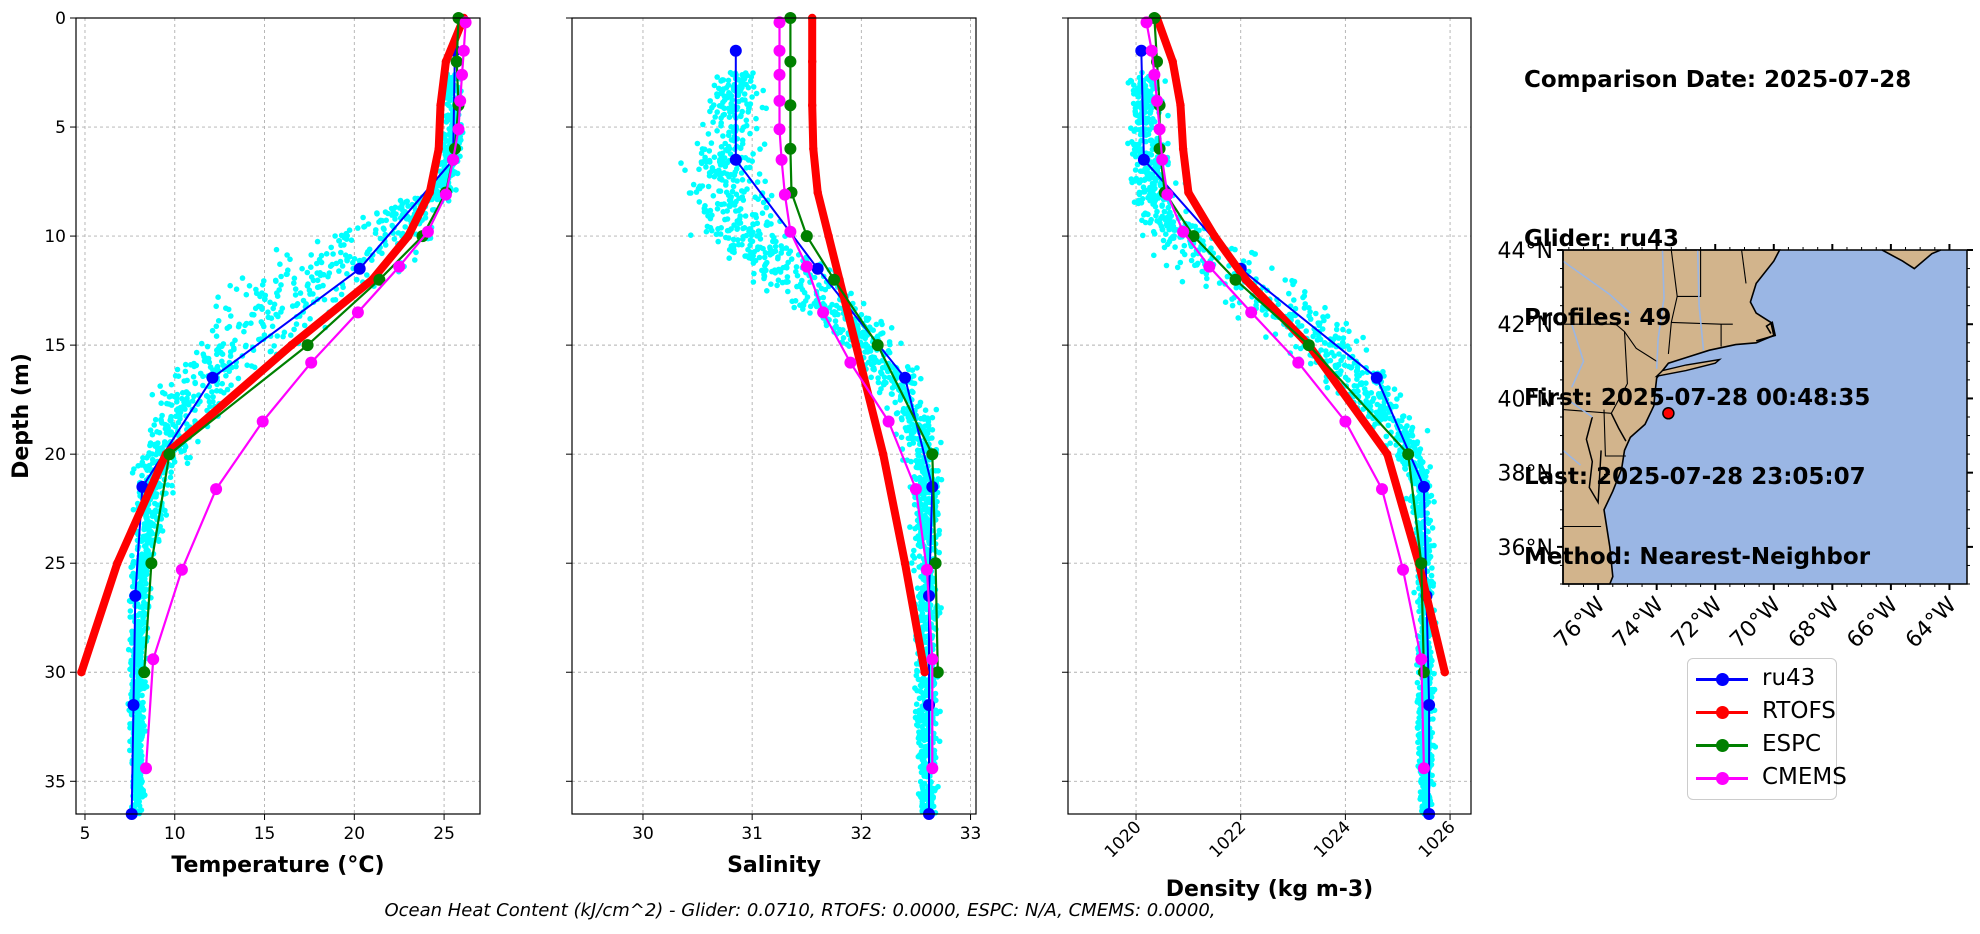 The width and height of the screenshot is (1980, 934). Describe the element at coordinates (305, 395) in the screenshot. I see `series-line-cmems` at that location.